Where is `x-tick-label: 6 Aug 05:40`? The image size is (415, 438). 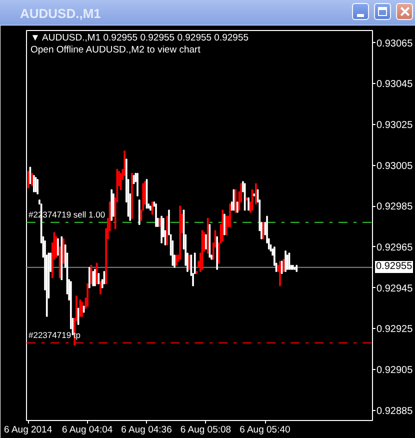 x-tick-label: 6 Aug 05:40 is located at coordinates (265, 430).